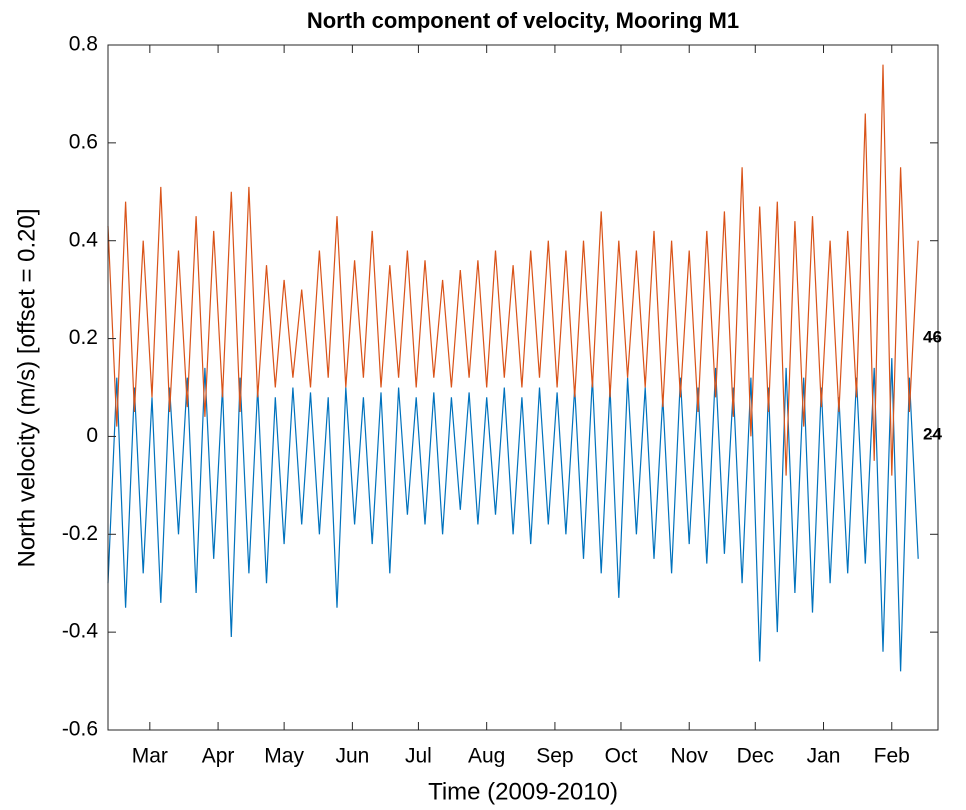 This screenshot has height=810, width=966. What do you see at coordinates (932, 336) in the screenshot?
I see `series-label: 46` at bounding box center [932, 336].